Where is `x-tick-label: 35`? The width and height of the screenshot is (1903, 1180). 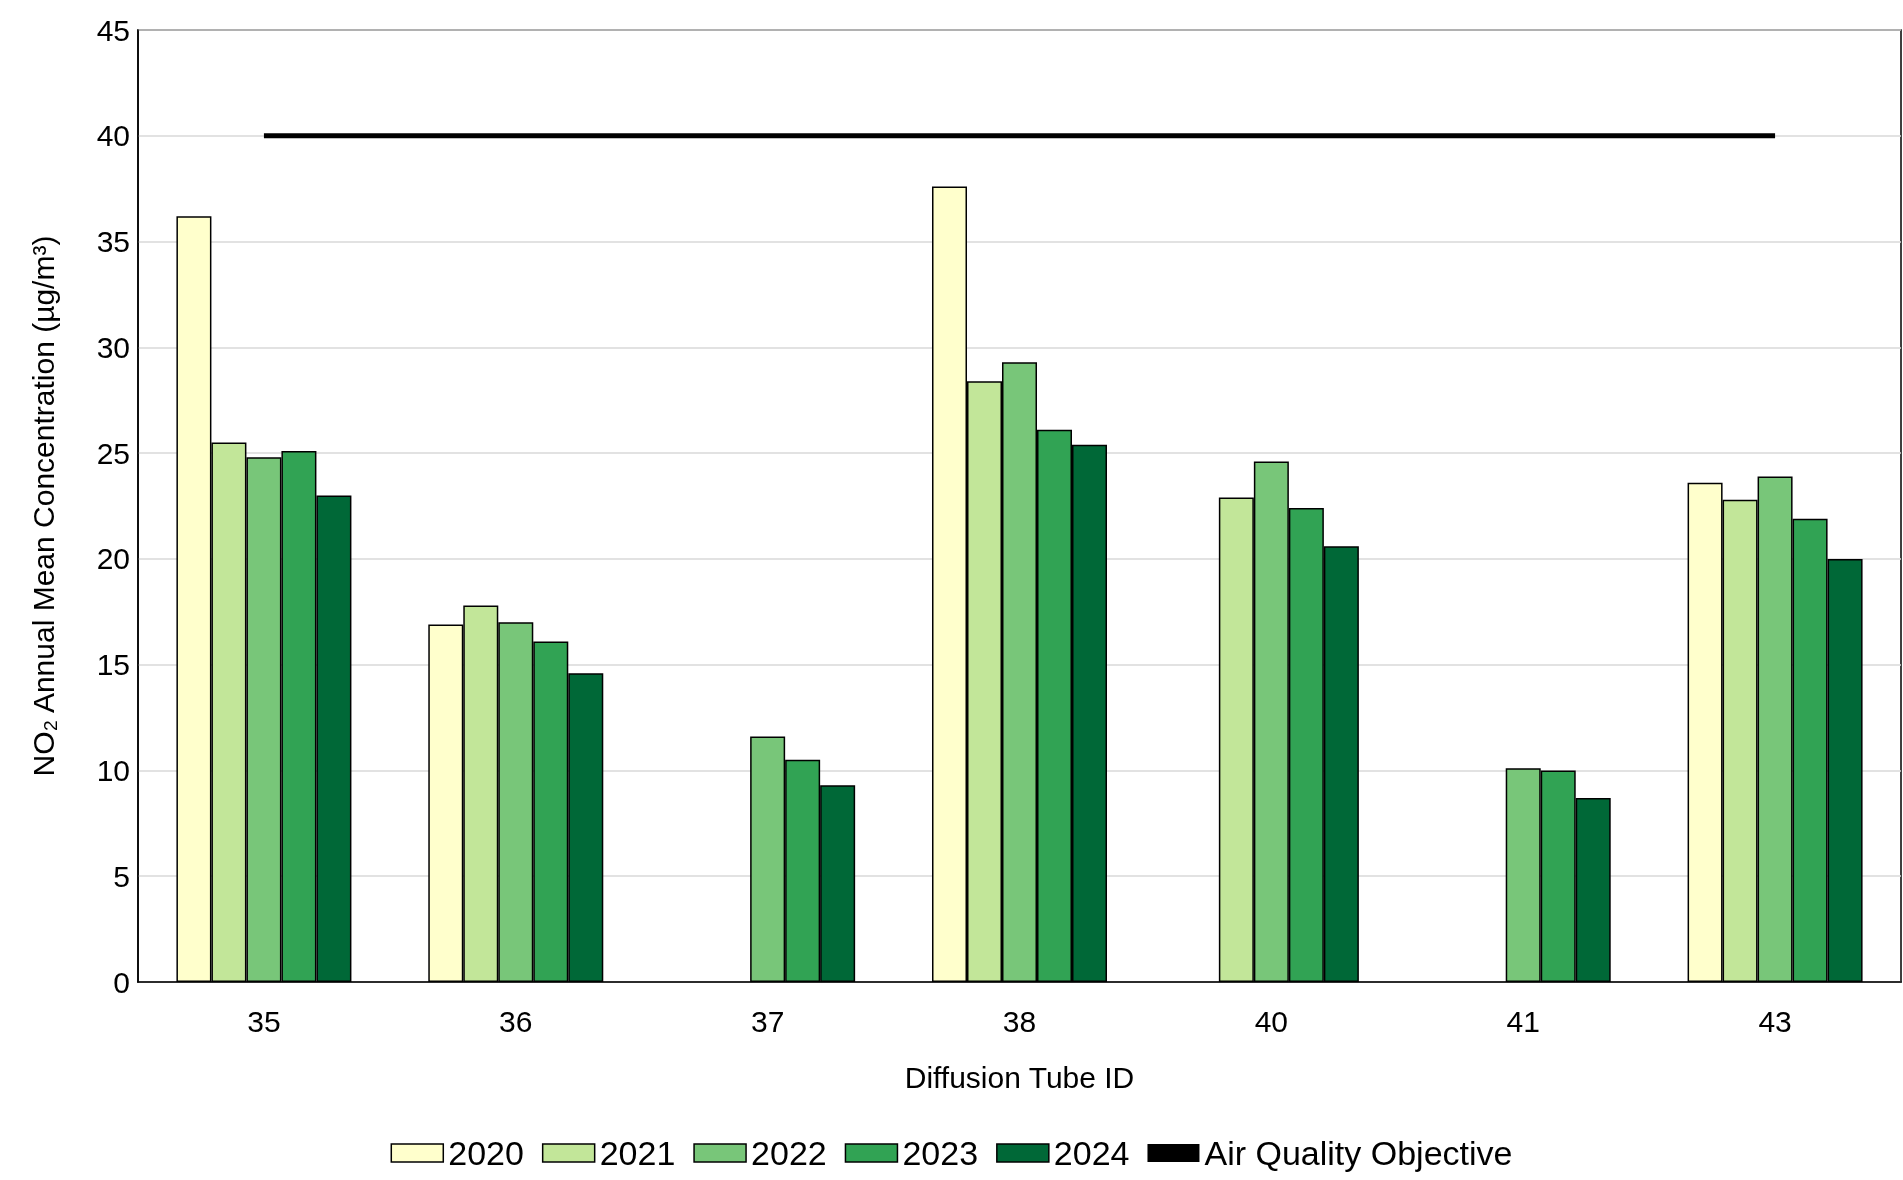
x-tick-label: 35 is located at coordinates (264, 1021).